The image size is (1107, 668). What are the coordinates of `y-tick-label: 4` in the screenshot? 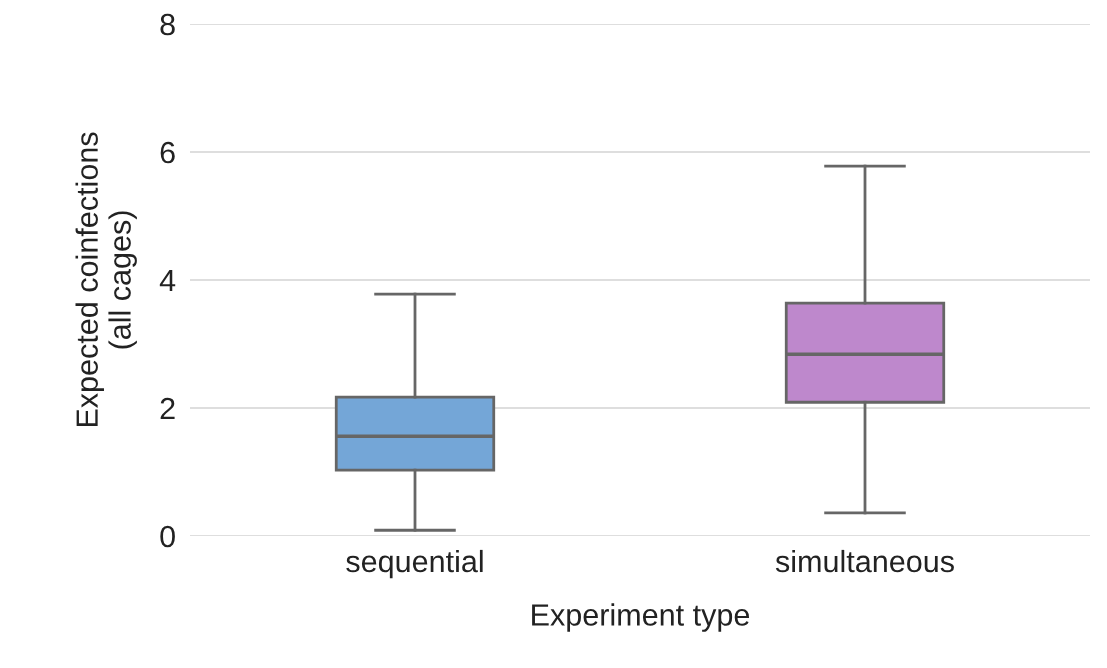 It's located at (167, 281).